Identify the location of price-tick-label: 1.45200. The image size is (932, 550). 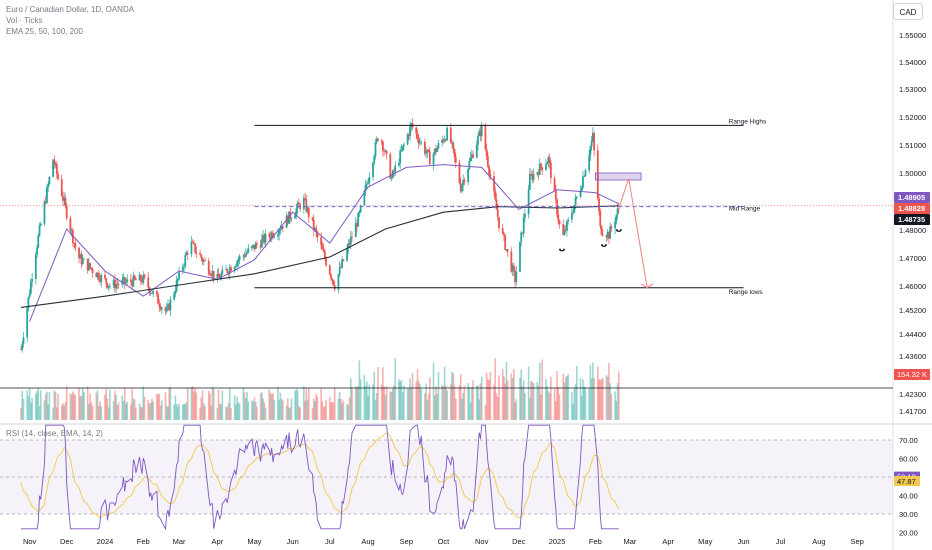
(912, 310).